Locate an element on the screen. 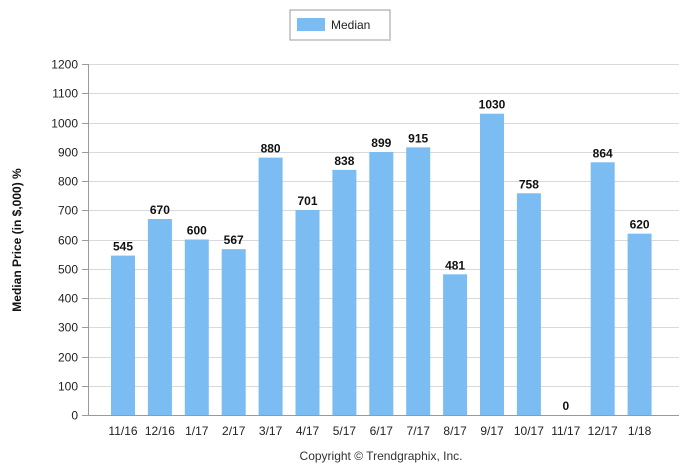 The image size is (699, 473). y-tick-label: 200 is located at coordinates (68, 358).